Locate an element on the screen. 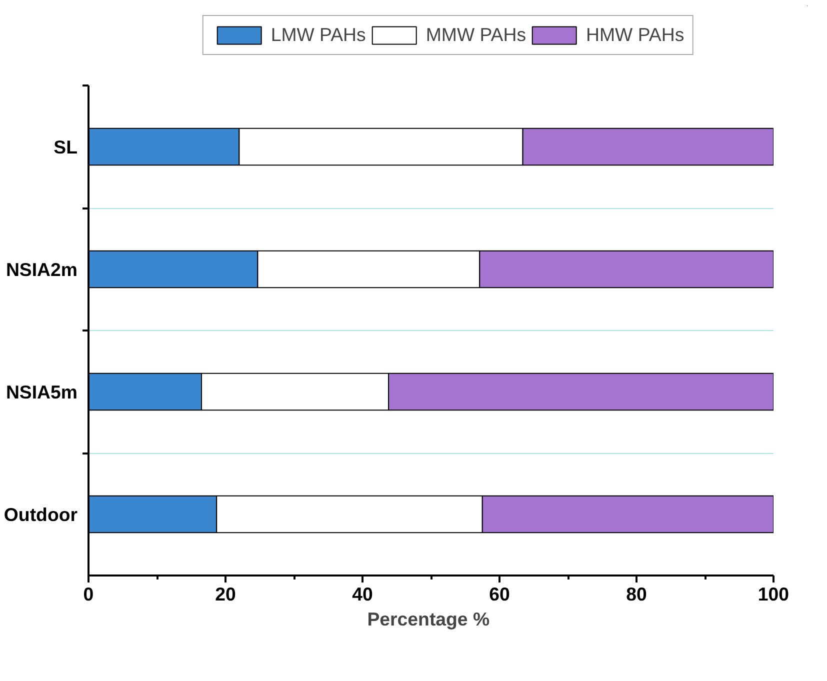 The image size is (827, 681). legend-label: LMW PAHs is located at coordinates (318, 35).